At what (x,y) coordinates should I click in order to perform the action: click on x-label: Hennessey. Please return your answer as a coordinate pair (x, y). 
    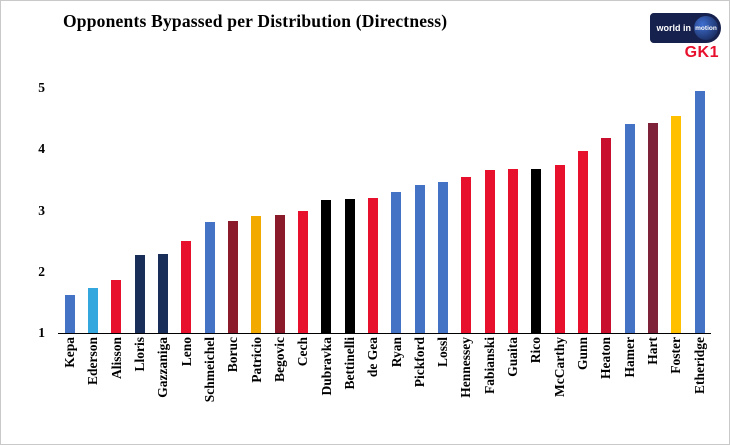
    Looking at the image, I should click on (466, 367).